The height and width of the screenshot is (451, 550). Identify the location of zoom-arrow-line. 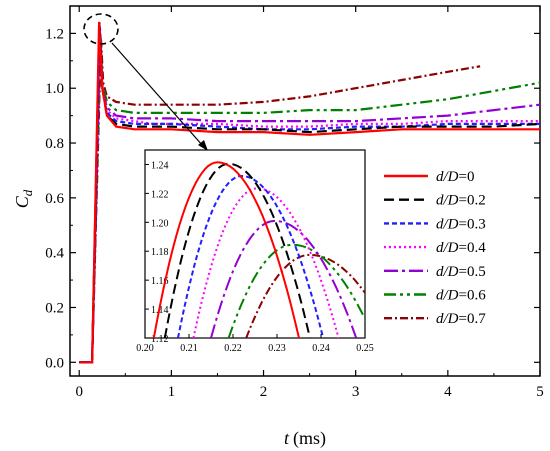
(157, 94).